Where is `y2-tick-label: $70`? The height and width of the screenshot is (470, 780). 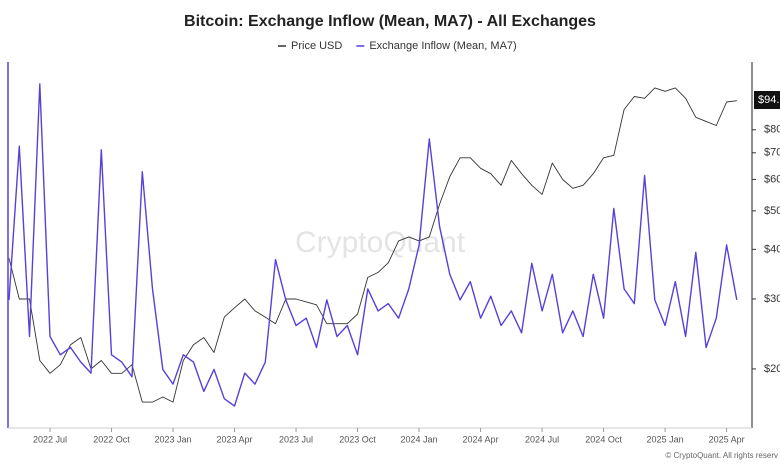 y2-tick-label: $70 is located at coordinates (772, 153).